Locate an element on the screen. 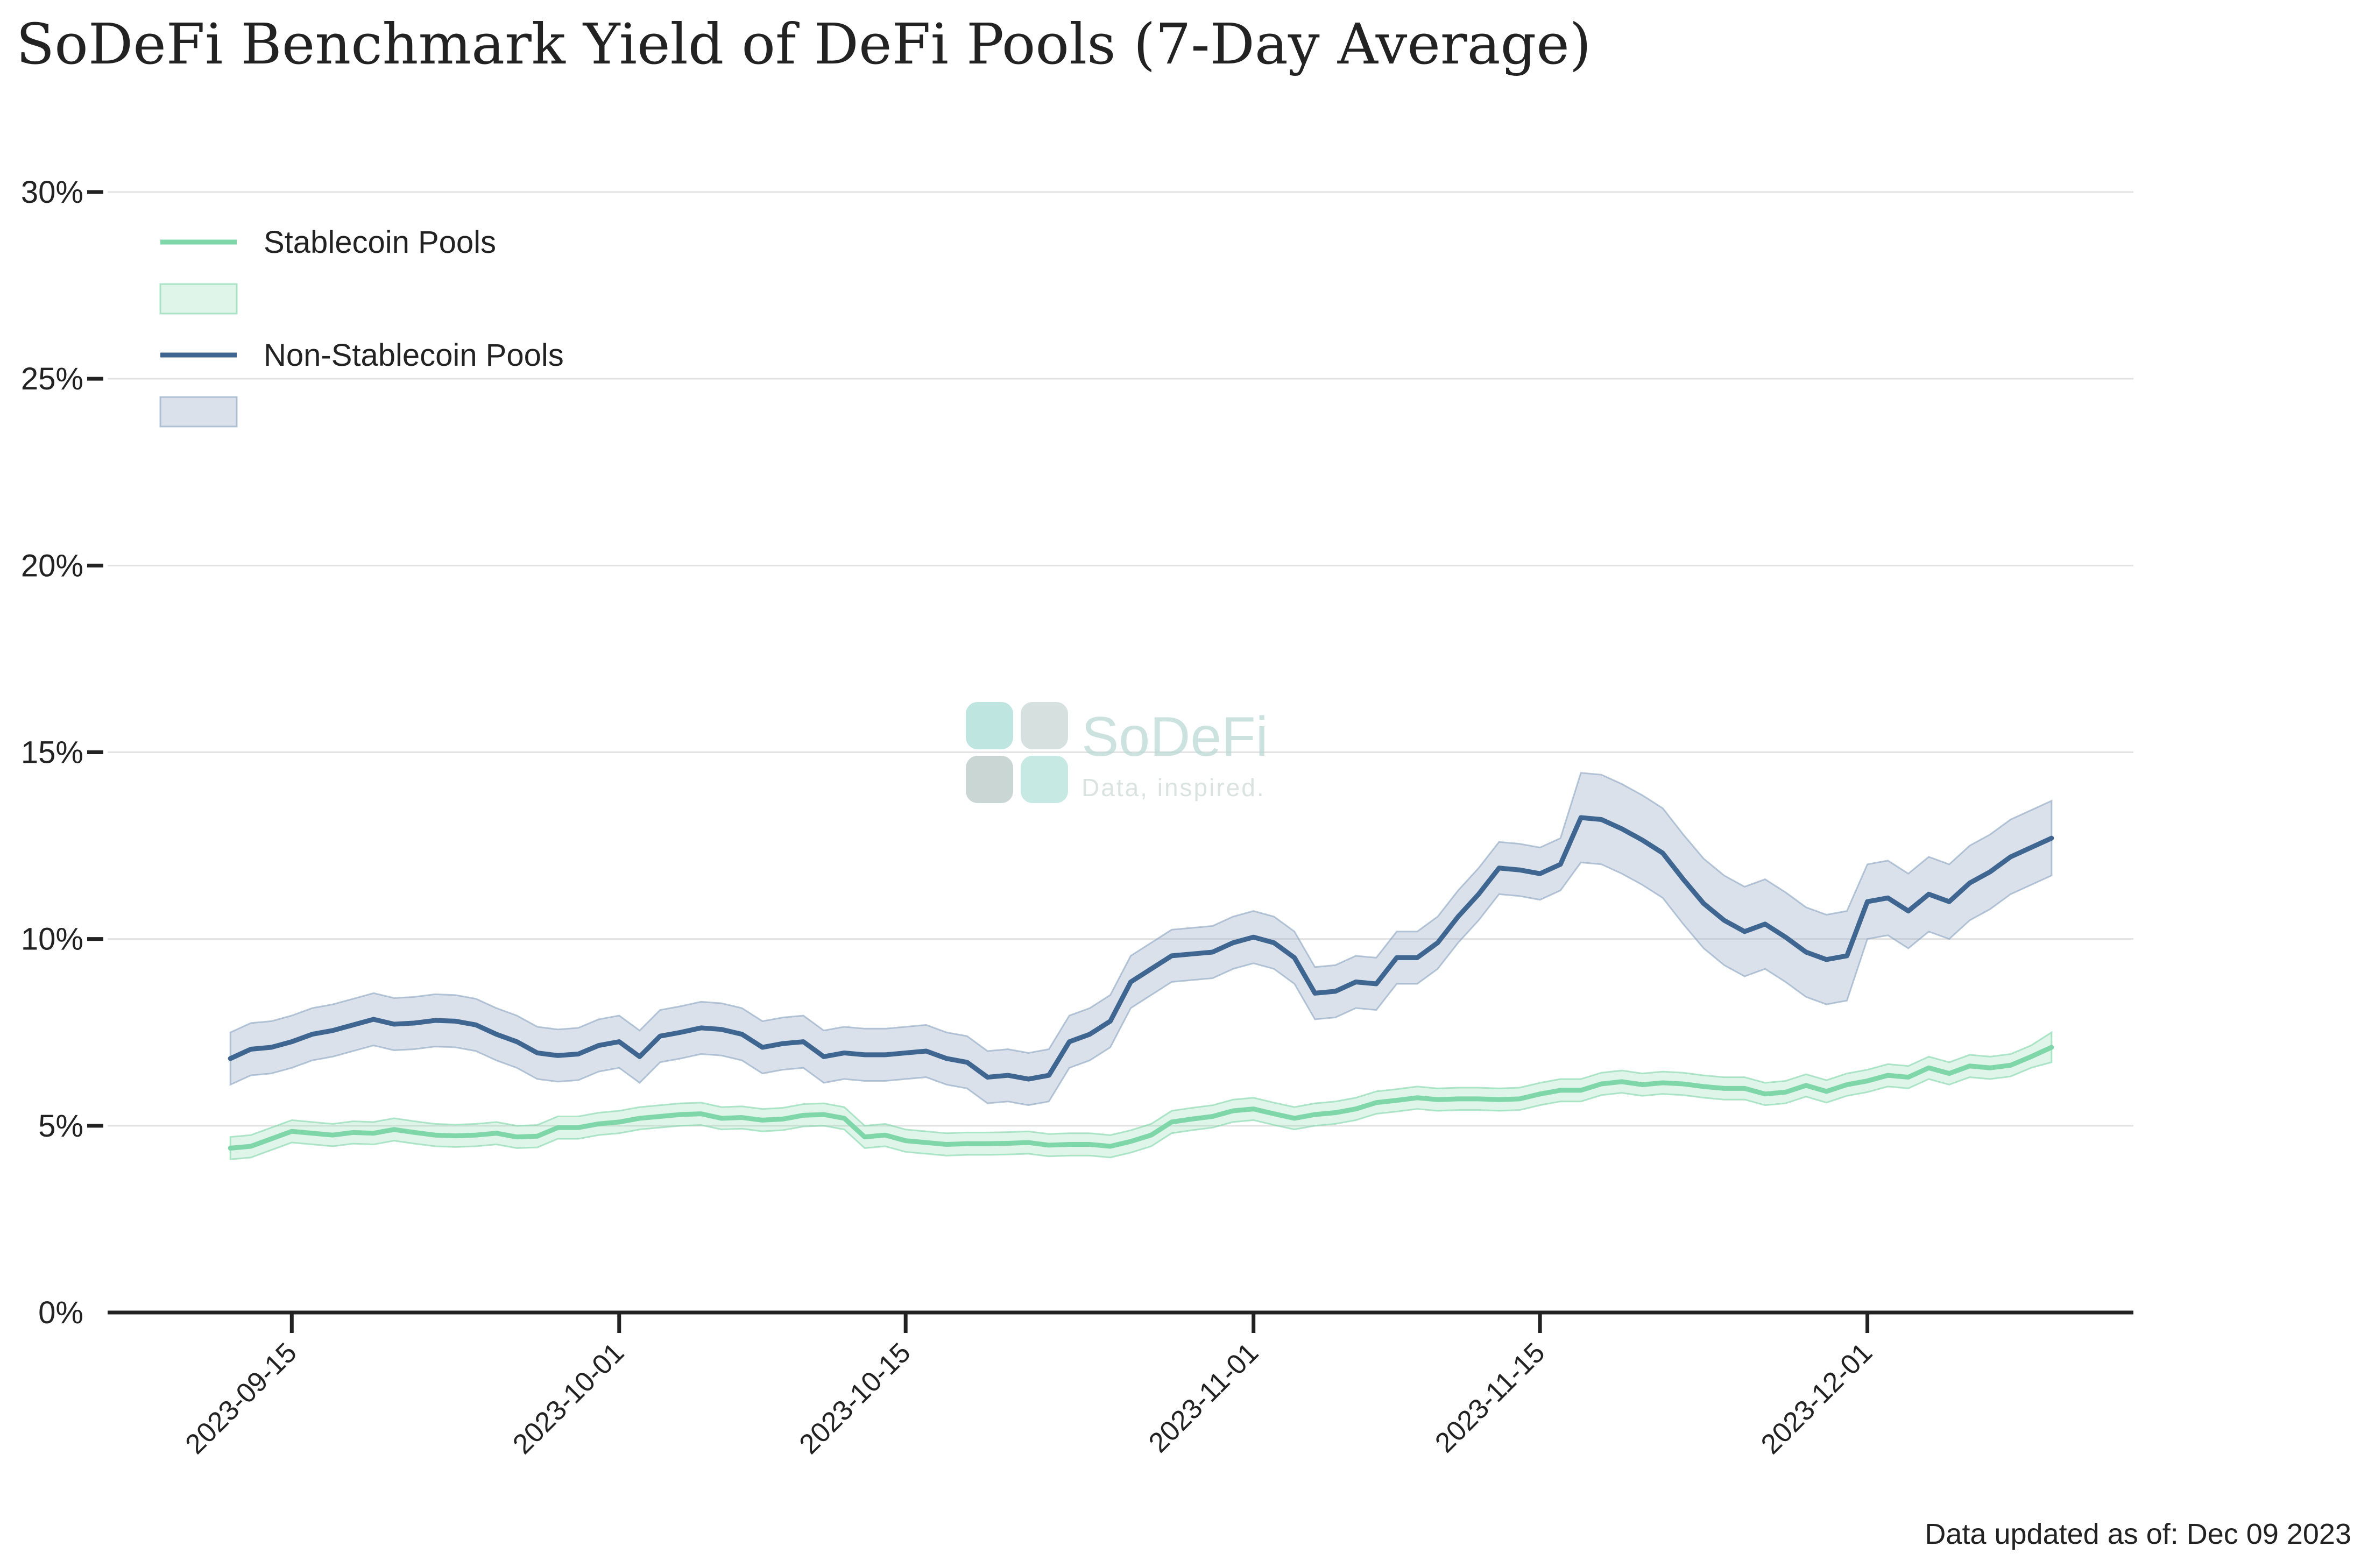 The image size is (2368, 1568). confidence-band-stablecoin is located at coordinates (1141, 1095).